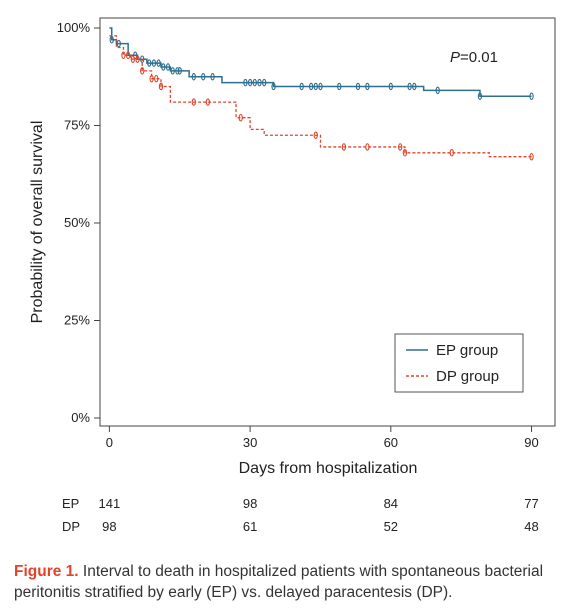 The image size is (575, 612). I want to click on x-tick-label: 60, so click(391, 442).